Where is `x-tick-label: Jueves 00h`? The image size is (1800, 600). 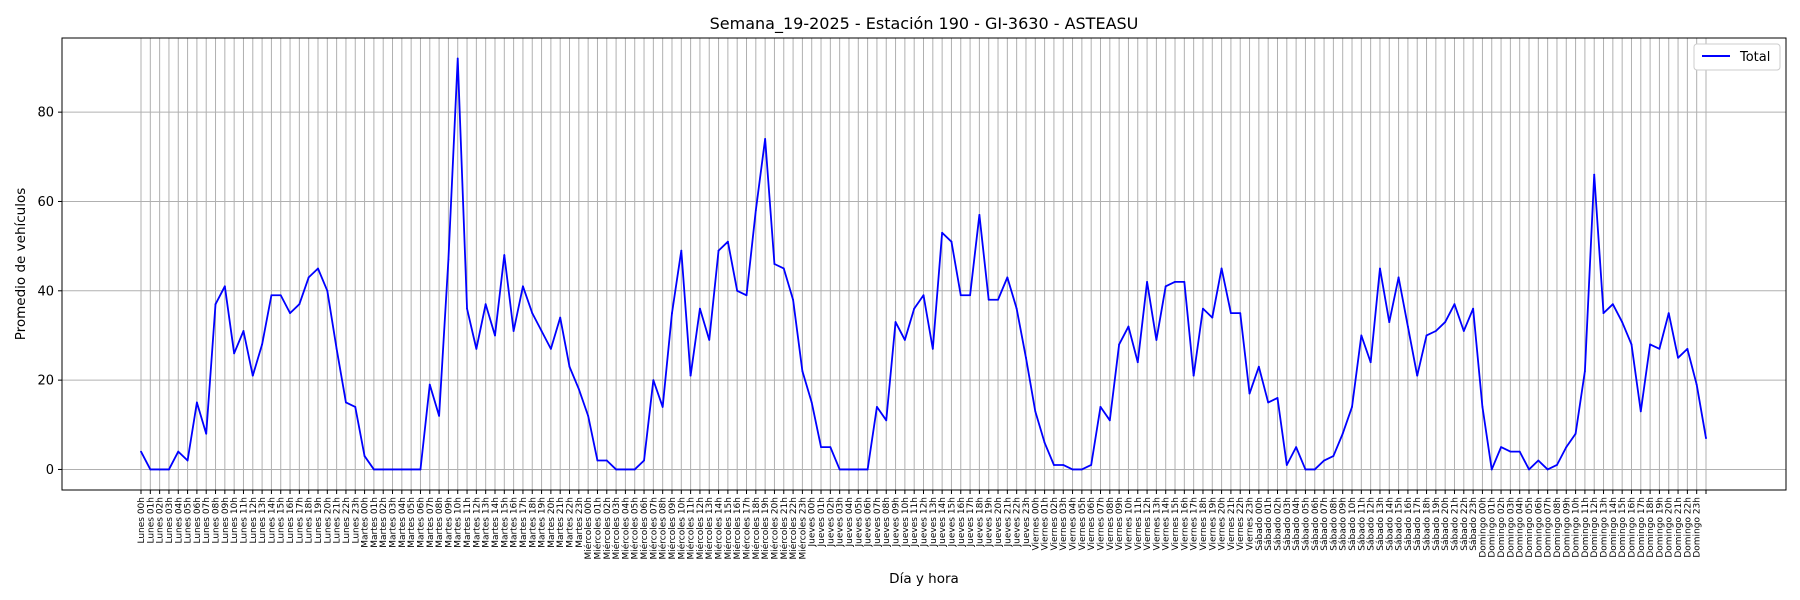 x-tick-label: Jueves 00h is located at coordinates (813, 522).